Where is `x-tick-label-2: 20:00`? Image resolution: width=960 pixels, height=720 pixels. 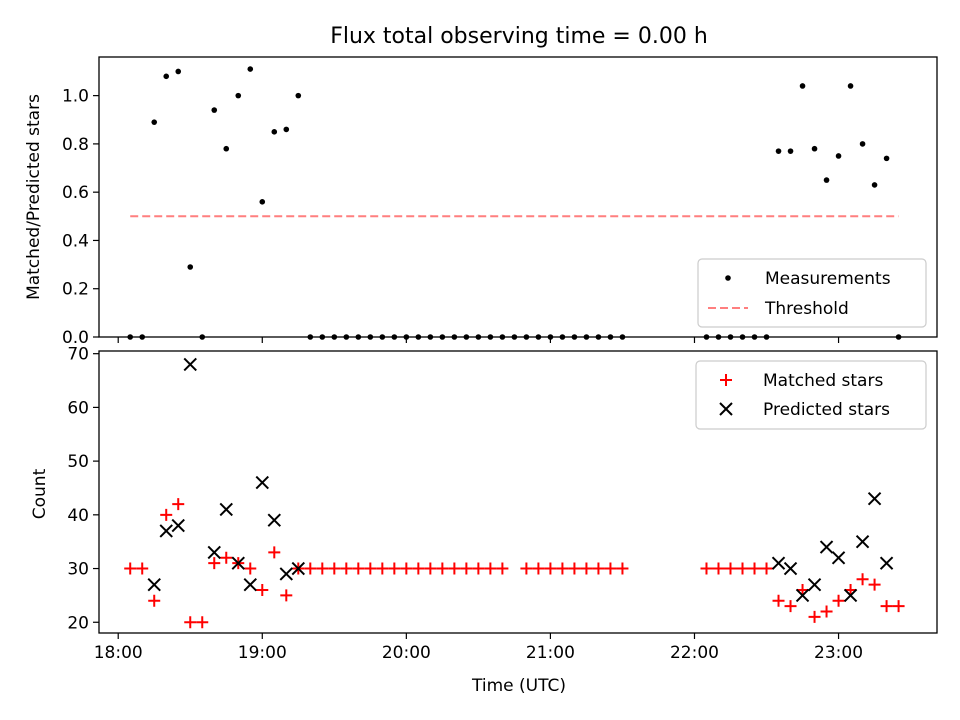 x-tick-label-2: 20:00 is located at coordinates (406, 653).